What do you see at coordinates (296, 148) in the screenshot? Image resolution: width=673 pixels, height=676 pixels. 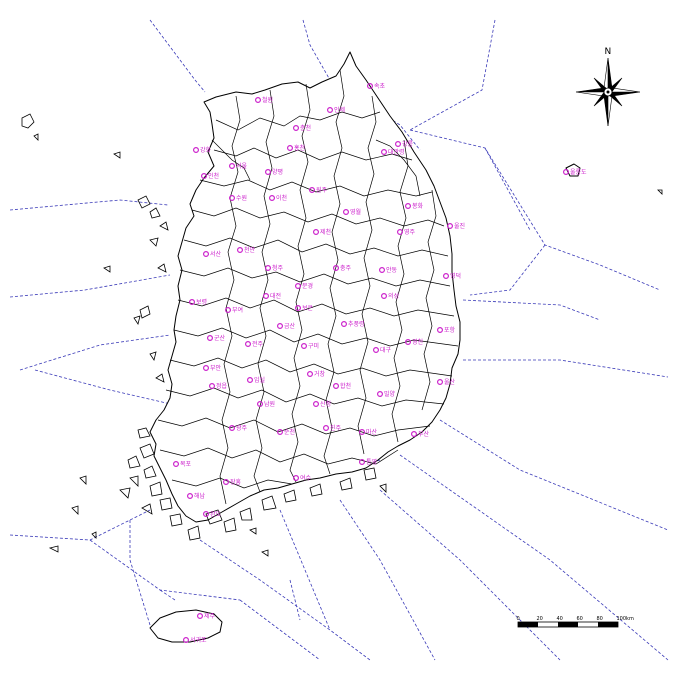 I see `station-marker: 홍천` at bounding box center [296, 148].